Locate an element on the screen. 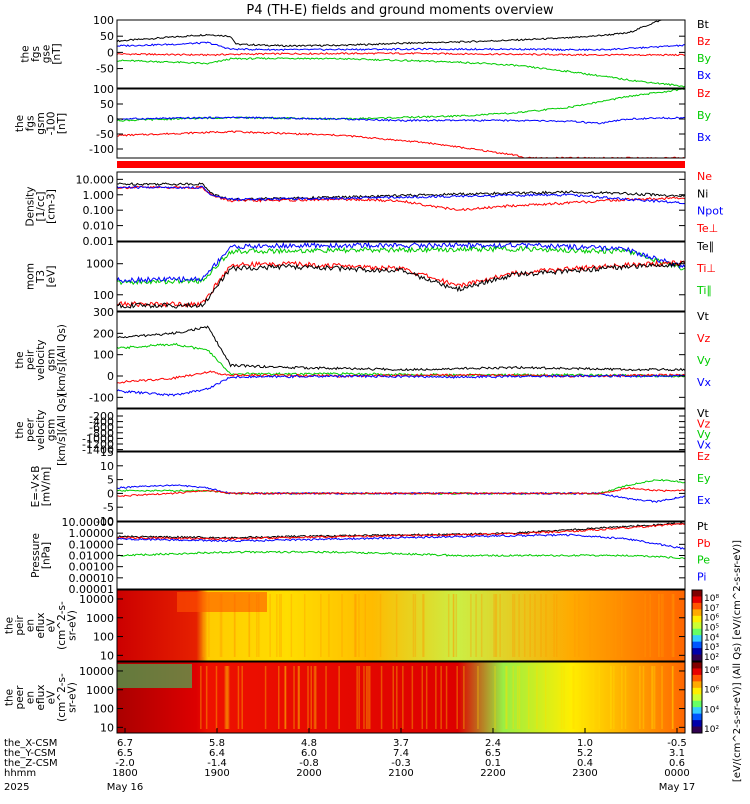 Image resolution: width=750 pixels, height=804 pixels. y-axis-label-line: [nT] is located at coordinates (57, 53).